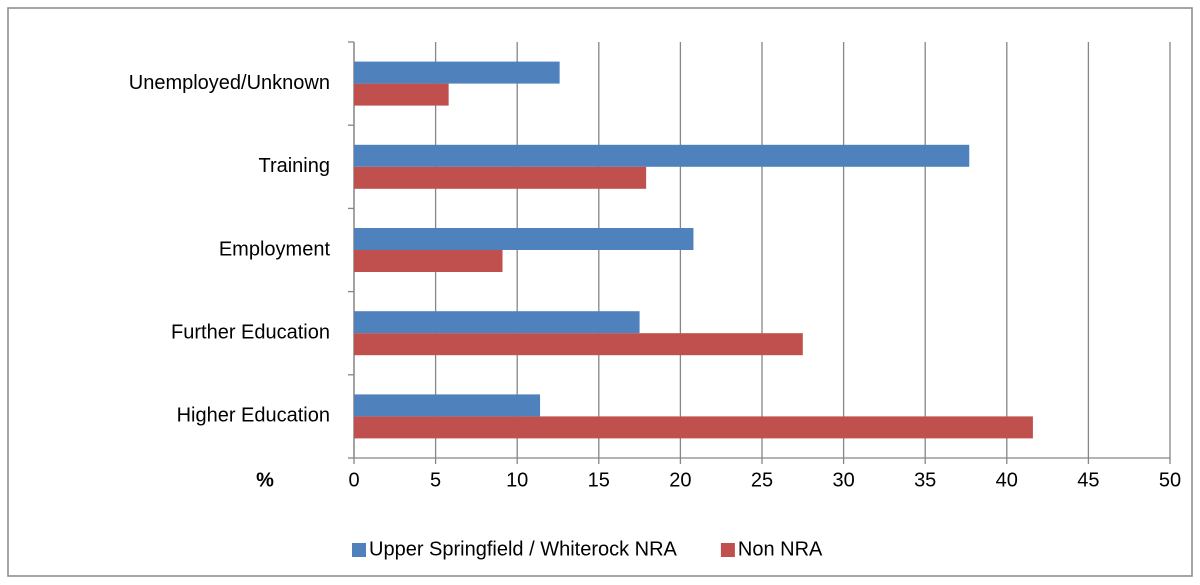  What do you see at coordinates (517, 480) in the screenshot?
I see `x-tick-label: 10` at bounding box center [517, 480].